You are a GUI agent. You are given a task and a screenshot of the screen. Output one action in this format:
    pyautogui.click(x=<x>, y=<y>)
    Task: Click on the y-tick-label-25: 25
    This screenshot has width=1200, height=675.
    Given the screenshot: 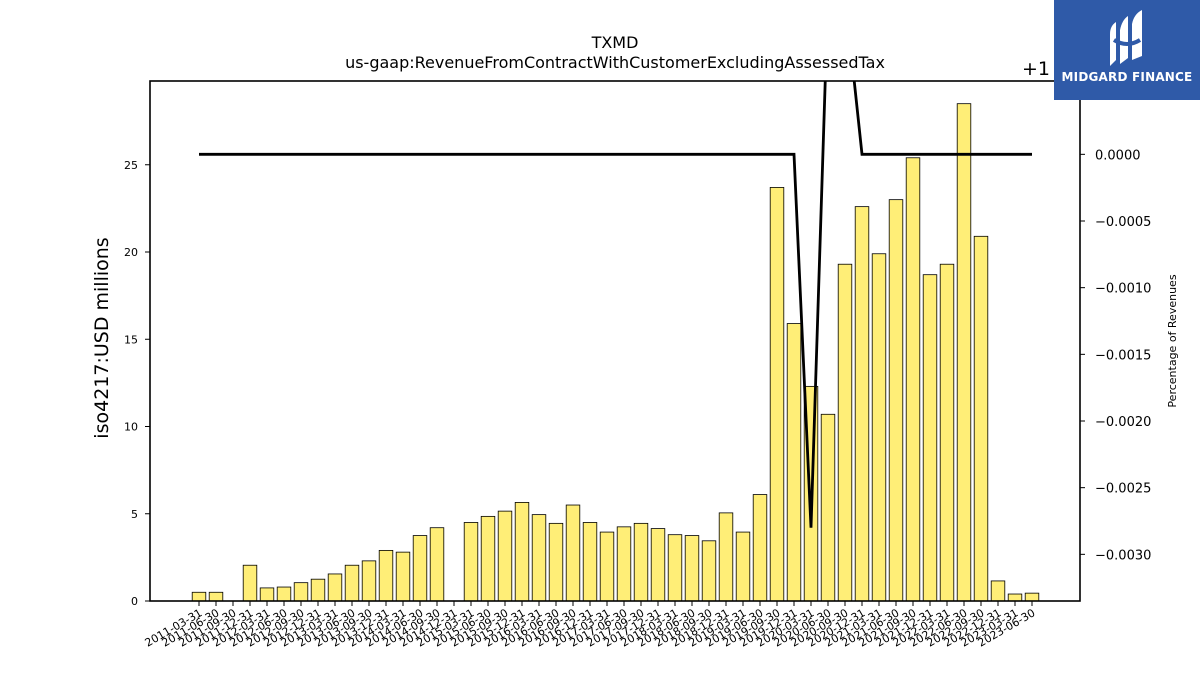 What is the action you would take?
    pyautogui.click(x=131, y=165)
    